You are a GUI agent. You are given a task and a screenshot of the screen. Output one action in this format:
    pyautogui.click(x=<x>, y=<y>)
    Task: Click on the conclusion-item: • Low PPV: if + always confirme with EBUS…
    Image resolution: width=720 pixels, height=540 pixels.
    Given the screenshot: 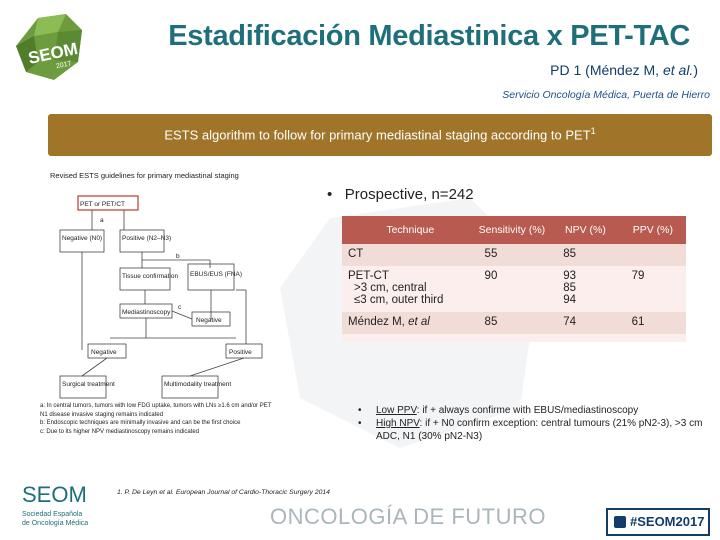 What is the action you would take?
    pyautogui.click(x=498, y=410)
    